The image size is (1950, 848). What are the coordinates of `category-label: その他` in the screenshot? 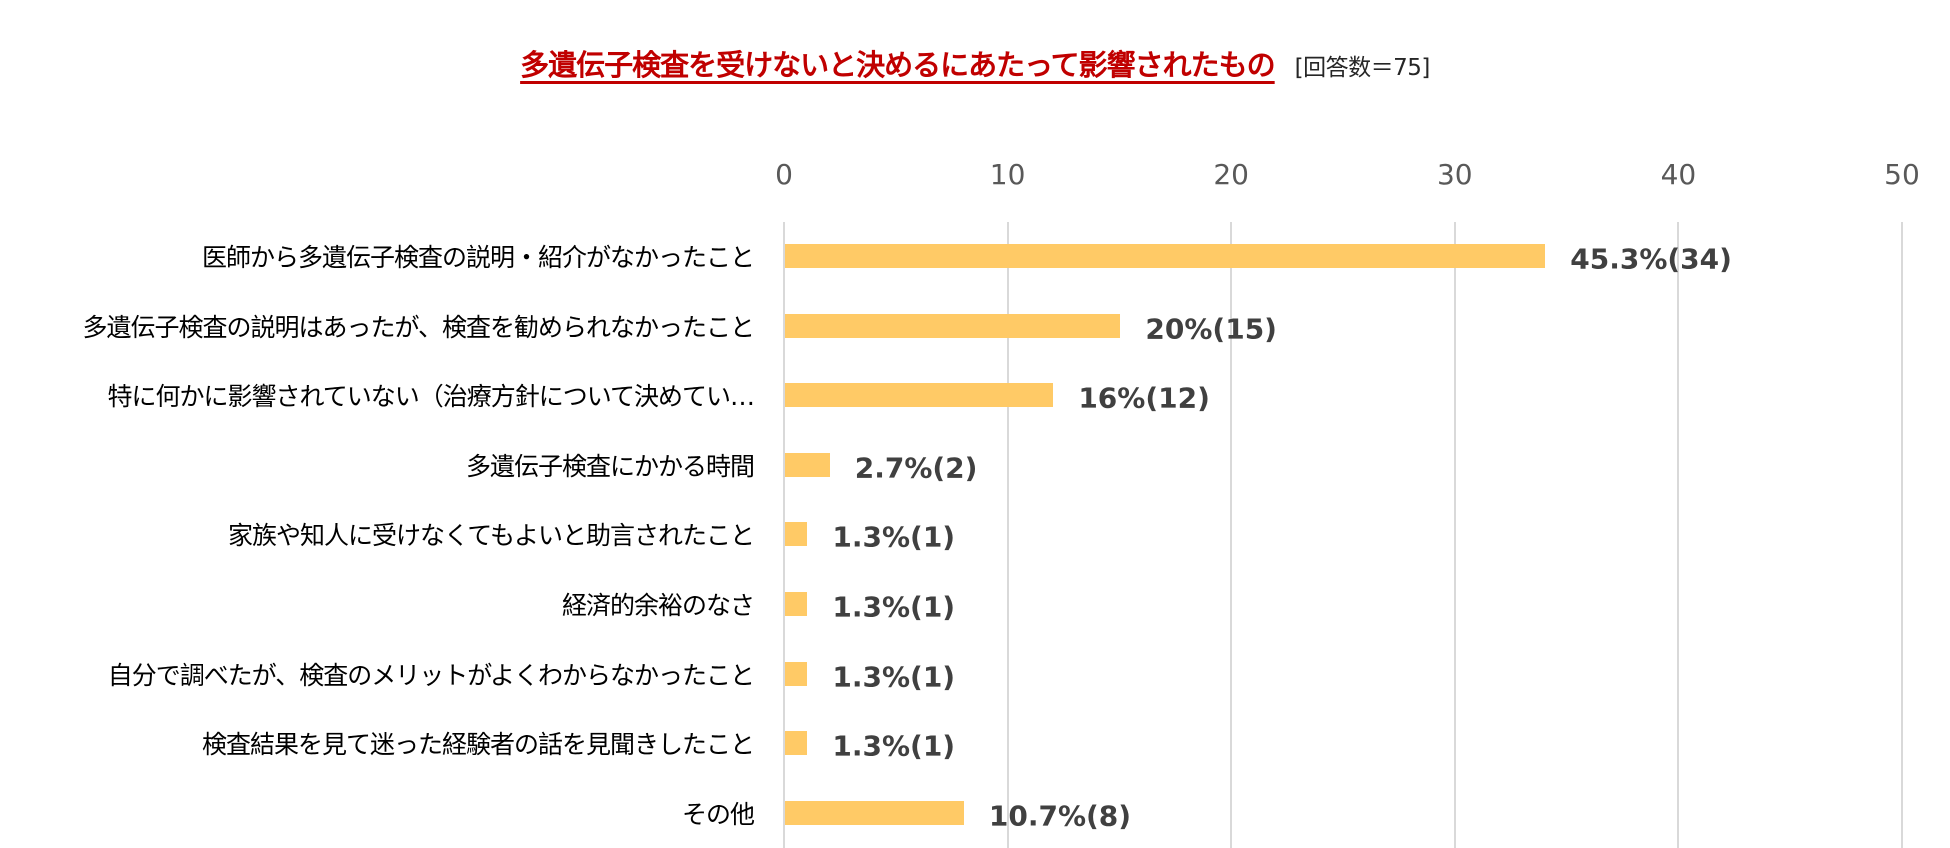 It's located at (718, 814).